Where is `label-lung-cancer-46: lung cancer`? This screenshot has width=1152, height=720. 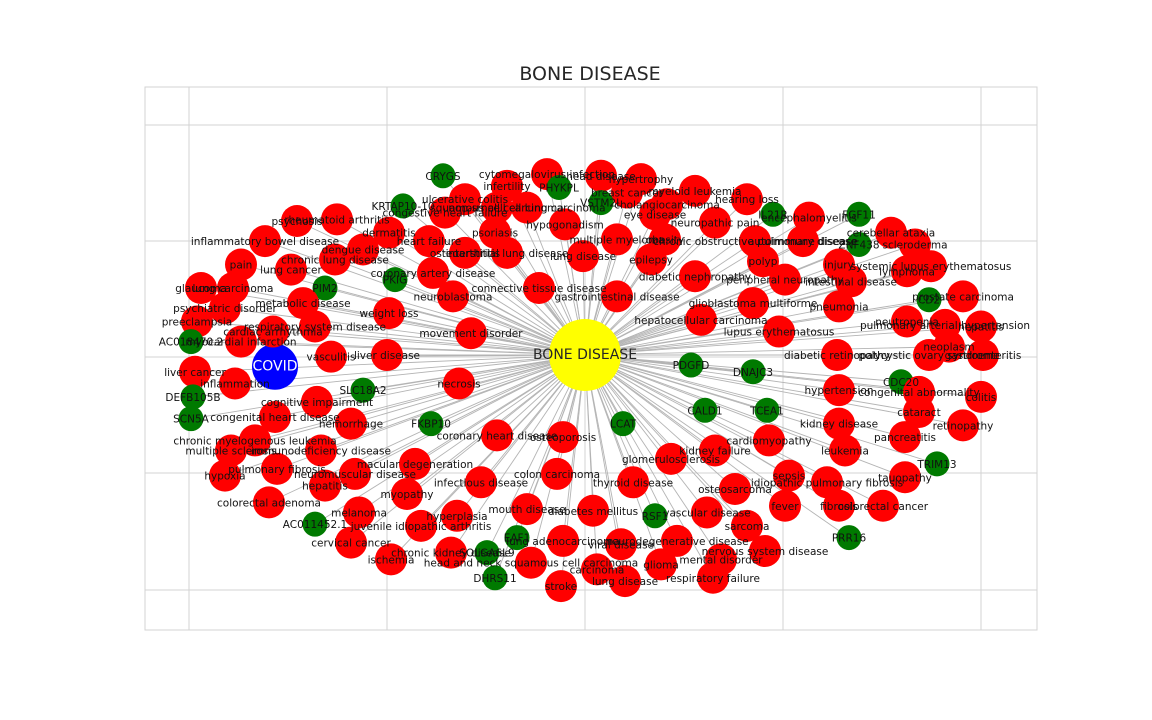 label-lung-cancer-46: lung cancer is located at coordinates (291, 271).